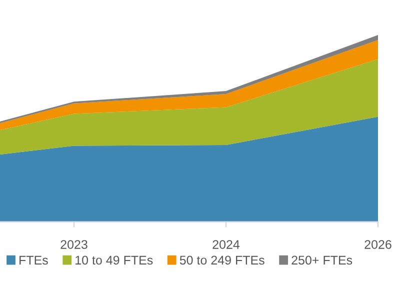  I want to click on legend-label: 10 to 49 FTEs, so click(114, 260).